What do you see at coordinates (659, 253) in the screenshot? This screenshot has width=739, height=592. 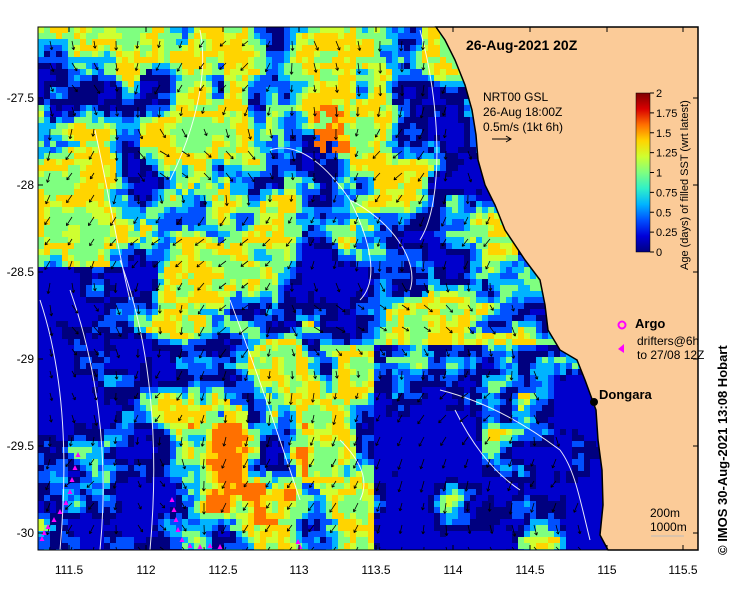 I see `colorbar-tick-label: 0` at bounding box center [659, 253].